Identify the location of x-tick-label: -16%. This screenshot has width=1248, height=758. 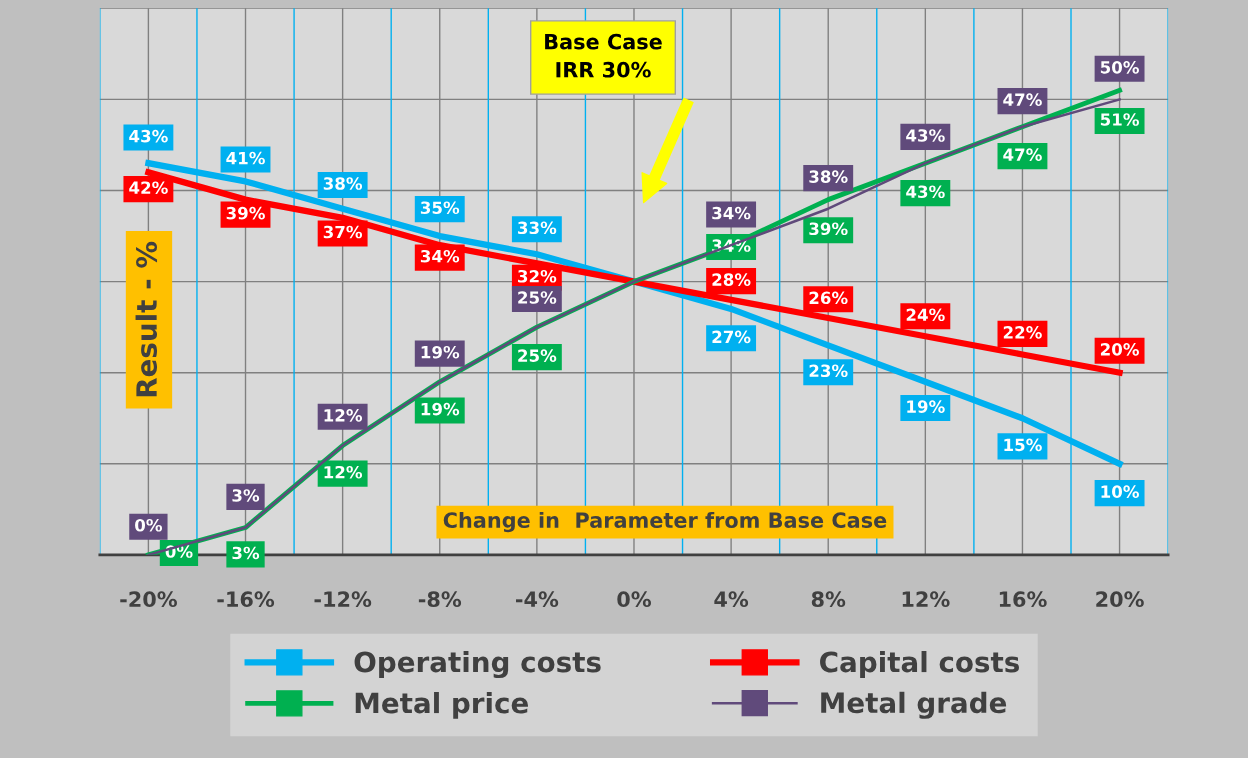
(246, 599).